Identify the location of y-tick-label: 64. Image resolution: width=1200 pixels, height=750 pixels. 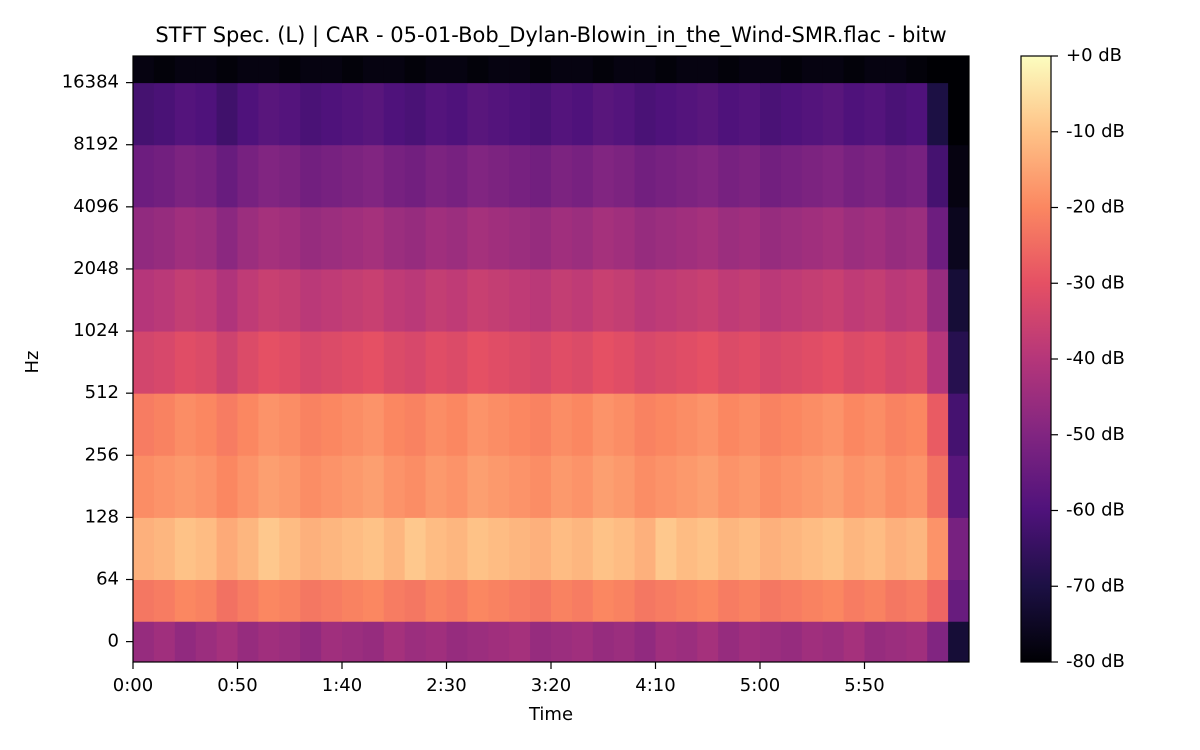
(107, 579).